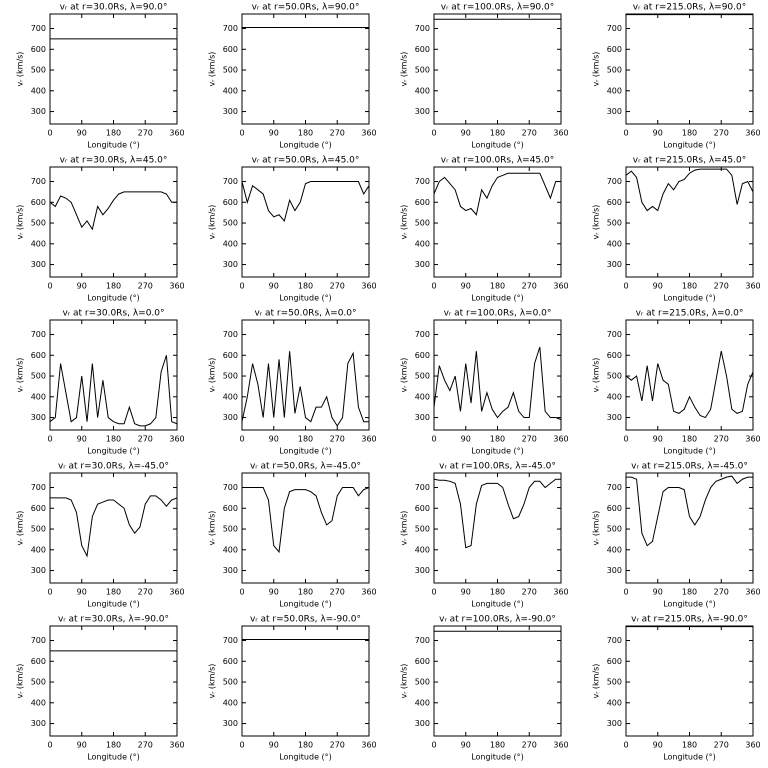 Image resolution: width=768 pixels, height=768 pixels. Describe the element at coordinates (689, 620) in the screenshot. I see `chart-title: vᵣ at r=215.0Rs, λ=-90.0°` at that location.